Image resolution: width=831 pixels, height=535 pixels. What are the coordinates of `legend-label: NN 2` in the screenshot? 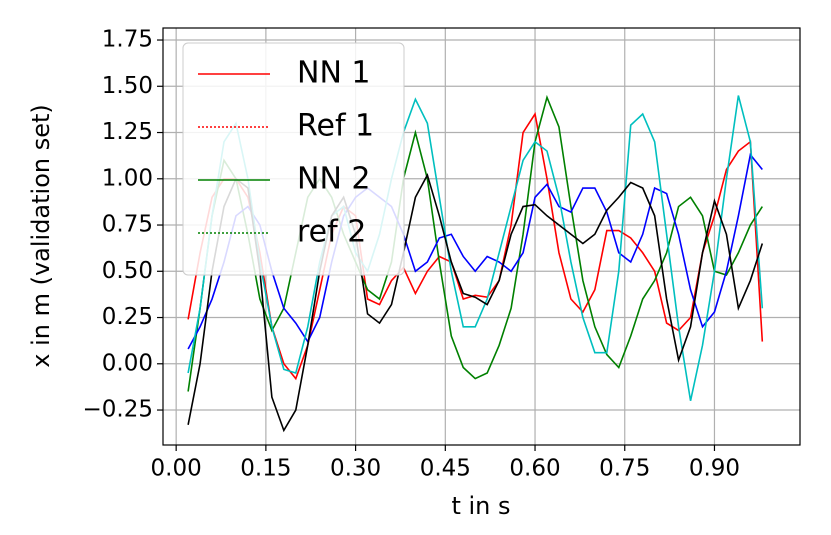 It's located at (334, 179).